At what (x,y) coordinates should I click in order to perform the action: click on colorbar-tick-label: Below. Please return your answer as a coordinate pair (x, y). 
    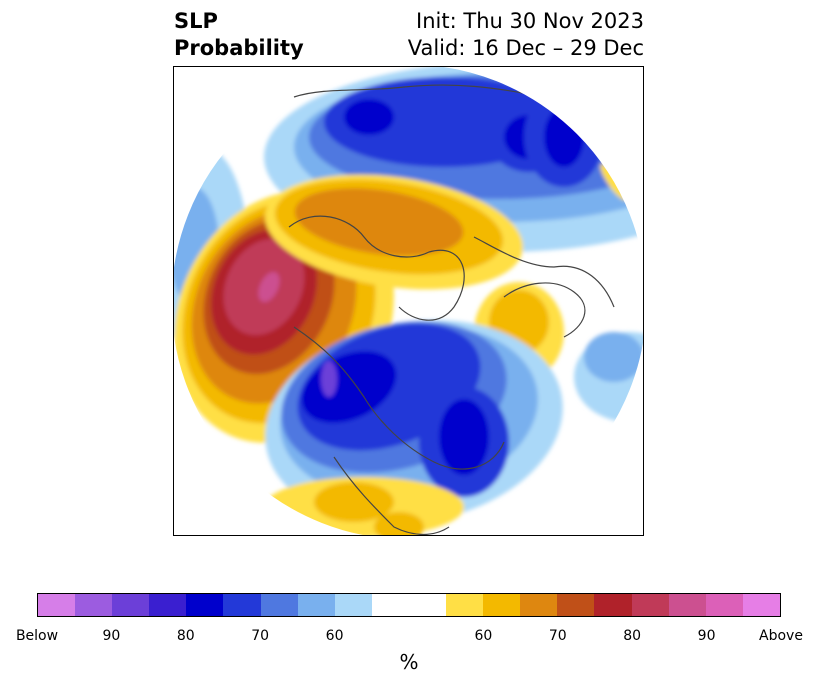
    Looking at the image, I should click on (37, 636).